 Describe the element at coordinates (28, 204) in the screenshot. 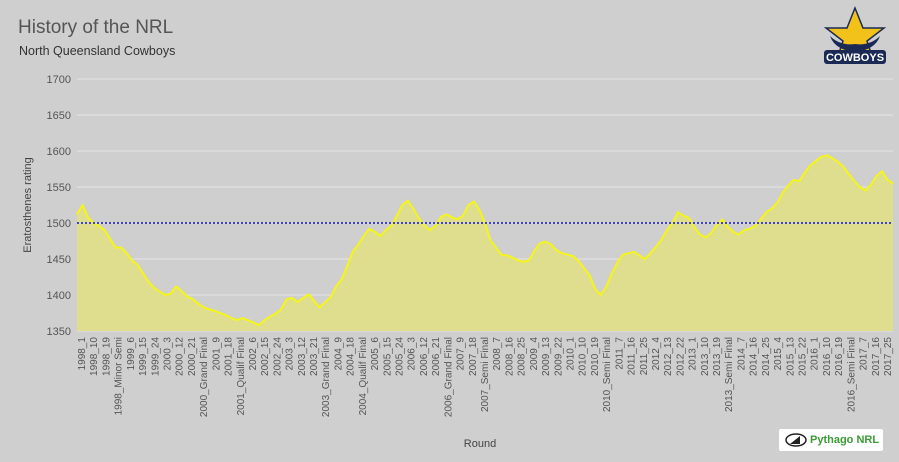

I see `y-axis-title: Eratosthenes rating` at that location.